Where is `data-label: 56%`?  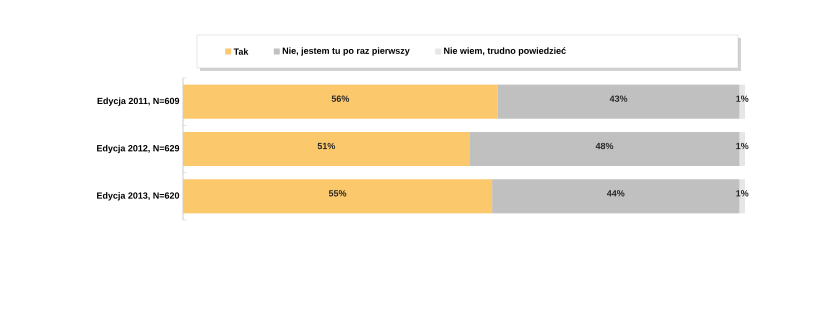
data-label: 56% is located at coordinates (341, 98).